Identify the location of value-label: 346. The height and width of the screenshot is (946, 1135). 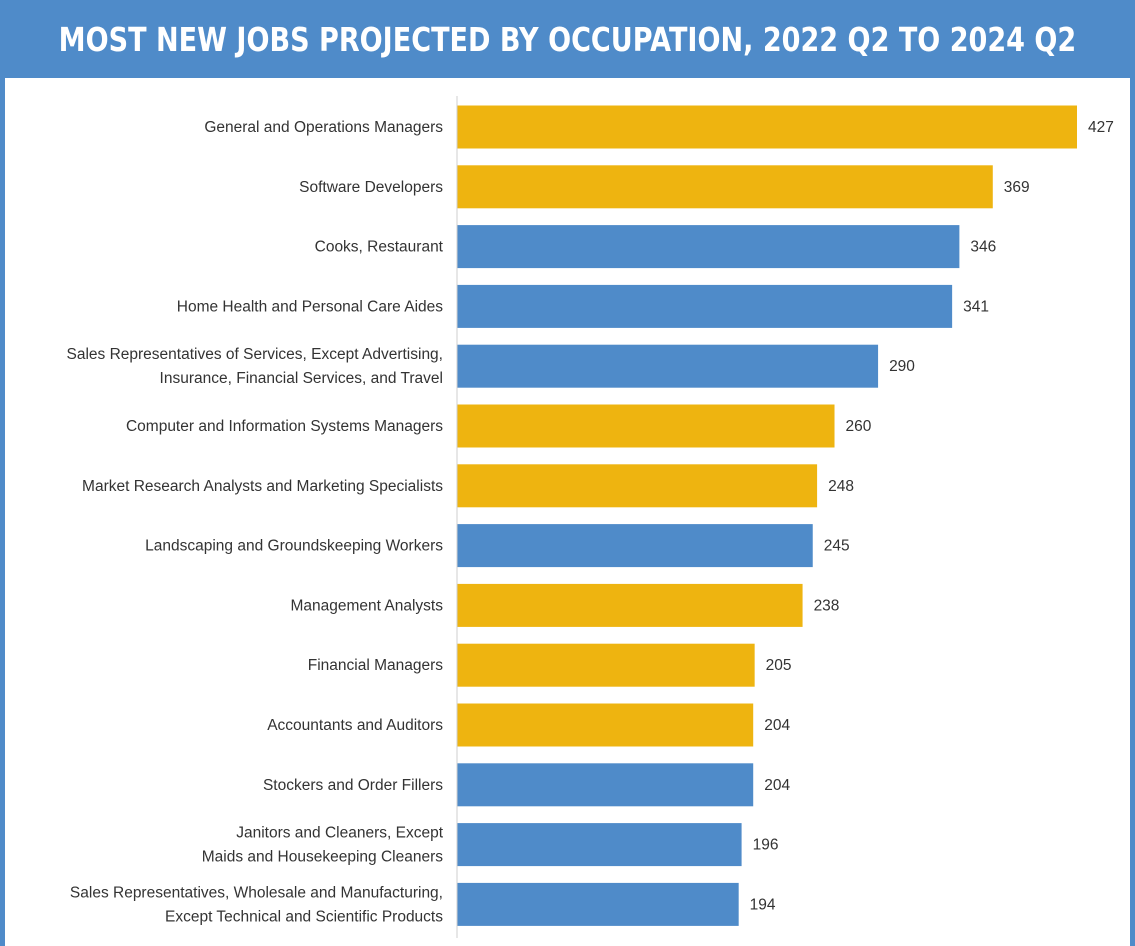
(983, 247).